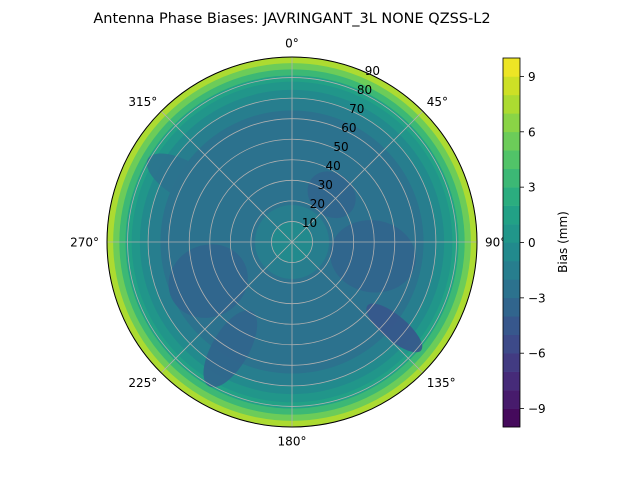  I want to click on theta-tick-label: 135°, so click(441, 383).